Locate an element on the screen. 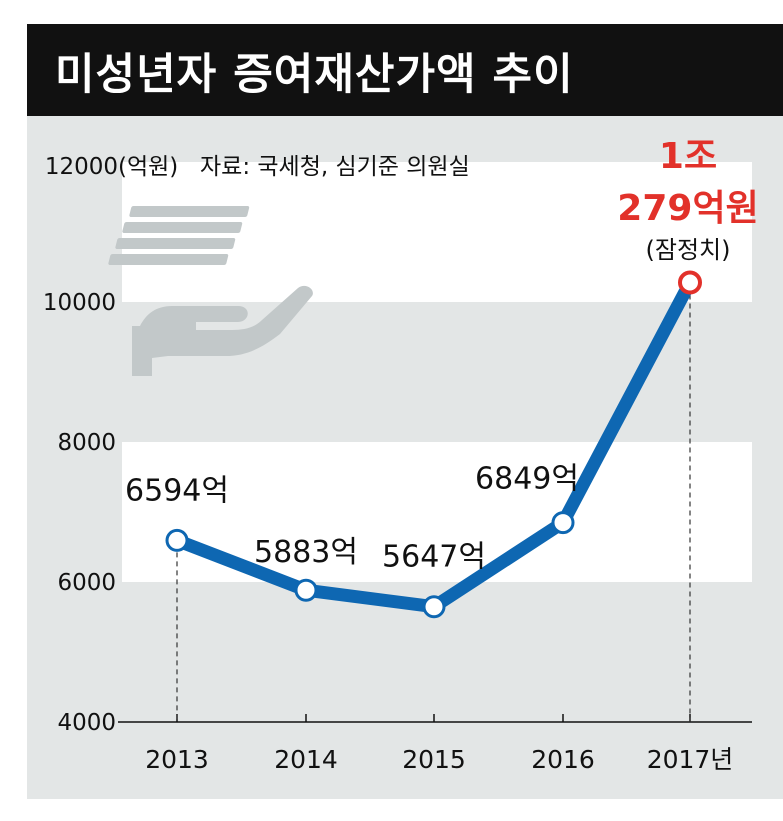 The height and width of the screenshot is (821, 783). last-point-label: 1조 279억원 (잠정치) is located at coordinates (687, 200).